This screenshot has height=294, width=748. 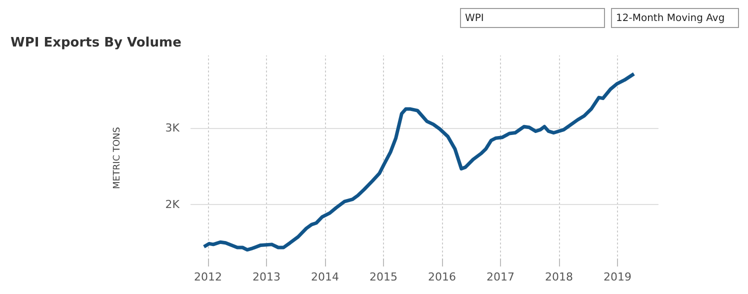 I want to click on y-axis-title: METRIC TONS, so click(x=117, y=158).